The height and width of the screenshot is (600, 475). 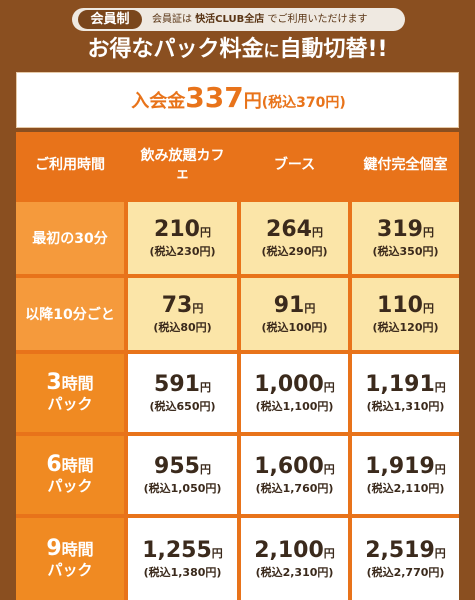 What do you see at coordinates (316, 19) in the screenshot?
I see `membership-note-post: でご利用いただけます` at bounding box center [316, 19].